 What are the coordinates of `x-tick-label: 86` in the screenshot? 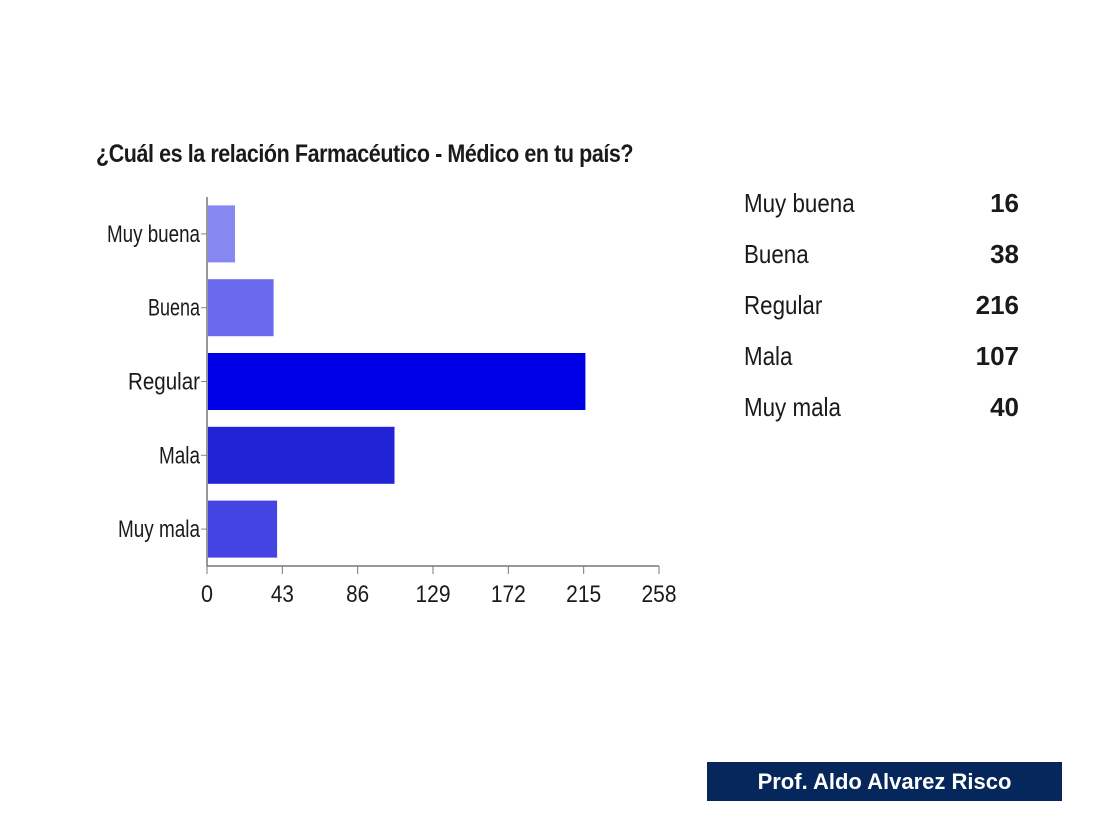 It's located at (357, 594).